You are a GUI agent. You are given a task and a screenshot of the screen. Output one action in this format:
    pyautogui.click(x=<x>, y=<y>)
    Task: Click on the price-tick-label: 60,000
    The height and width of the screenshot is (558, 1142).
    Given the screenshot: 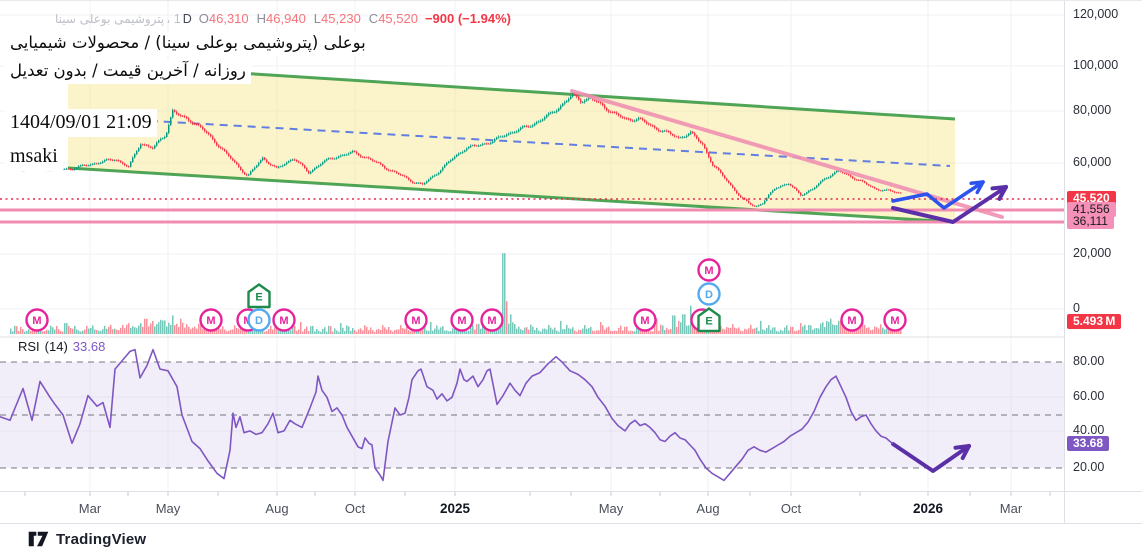 What is the action you would take?
    pyautogui.click(x=1092, y=162)
    